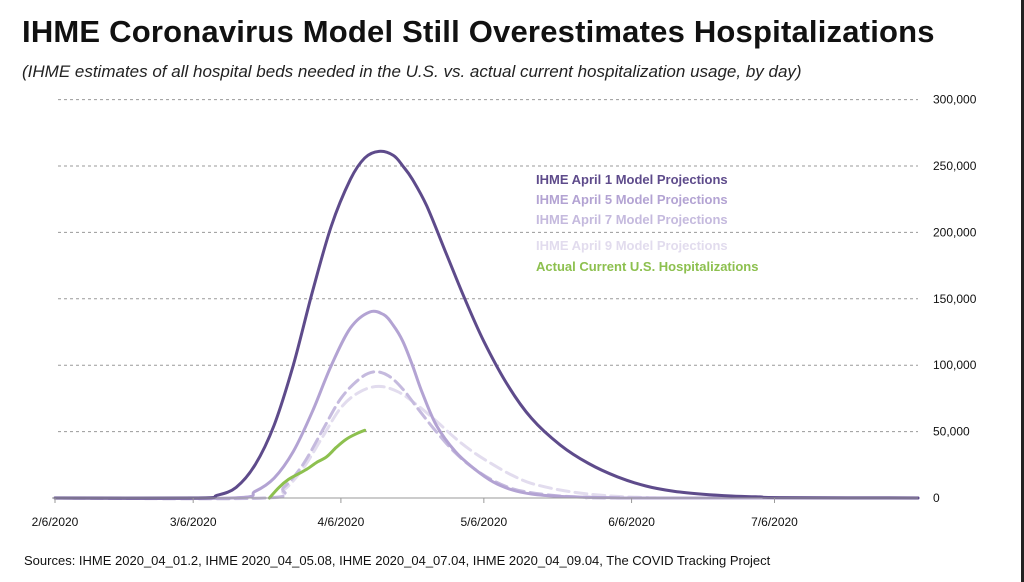  I want to click on legend-entry: IHME April 5 Model Projections, so click(632, 199).